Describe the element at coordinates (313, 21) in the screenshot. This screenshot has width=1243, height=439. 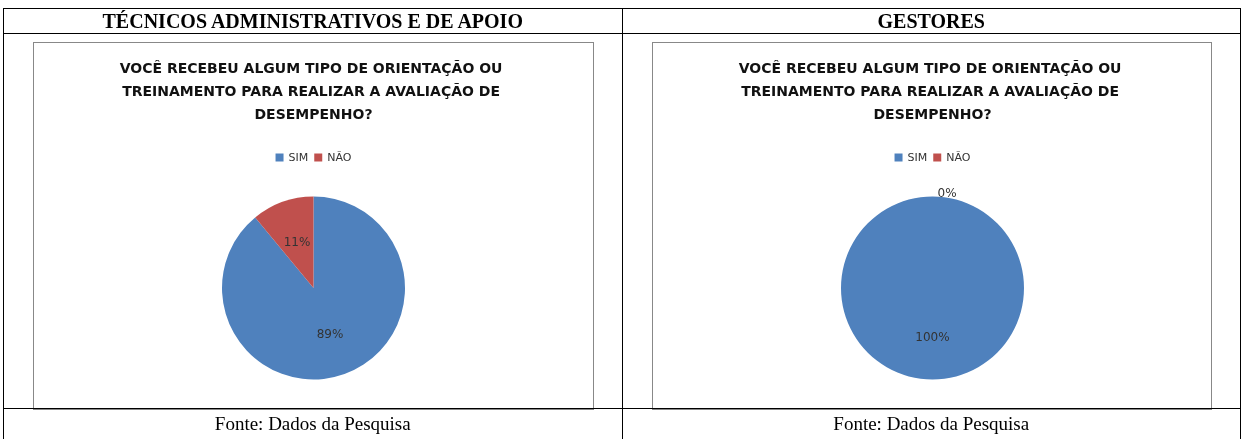
I see `chart-title: TÉCNICOS ADMINISTRATIVOS E DE APOIO` at that location.